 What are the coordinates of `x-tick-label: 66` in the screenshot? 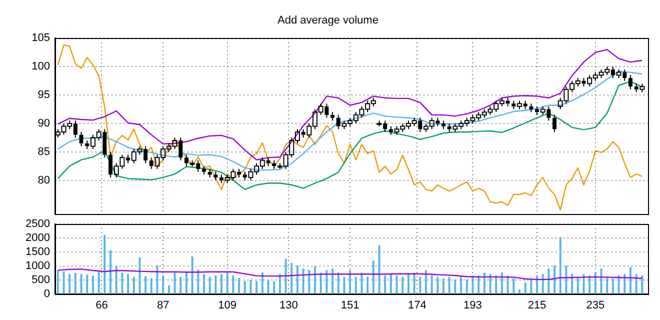 It's located at (102, 306).